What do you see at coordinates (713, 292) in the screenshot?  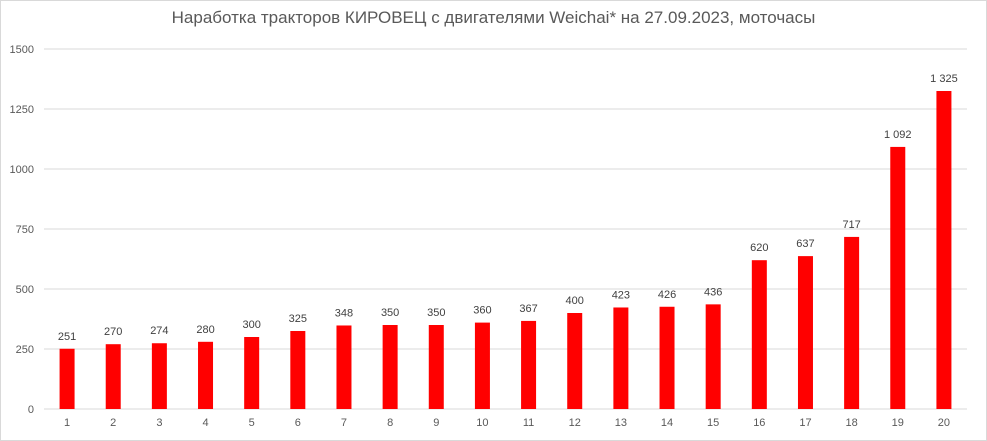 I see `data-label: 436` at bounding box center [713, 292].